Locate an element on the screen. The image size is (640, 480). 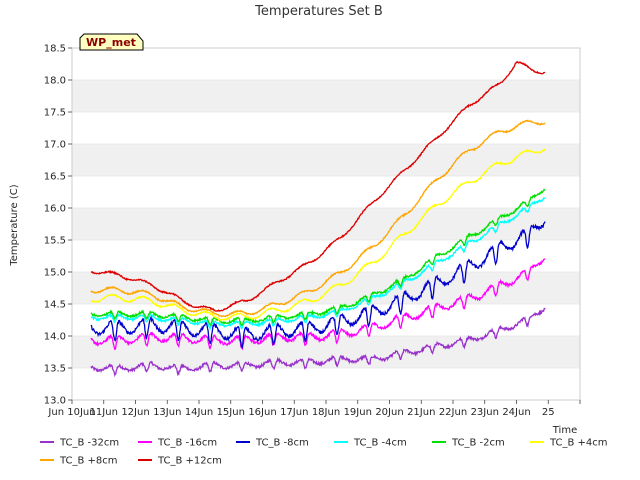
legend-label: TC_B +8cm is located at coordinates (88, 461).